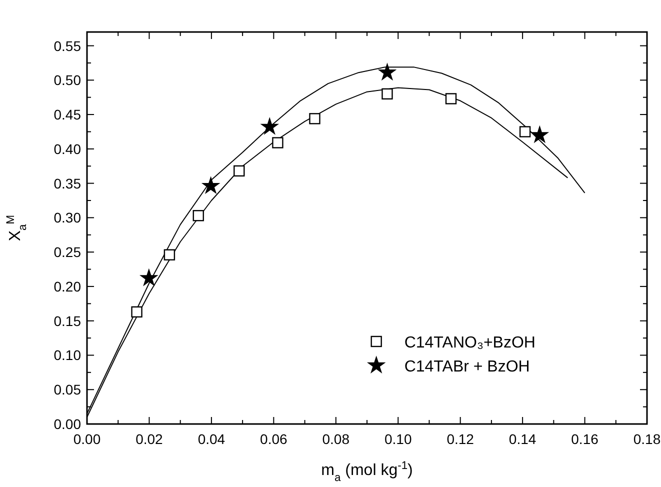 The height and width of the screenshot is (487, 661). Describe the element at coordinates (68, 183) in the screenshot. I see `y-tick-label: 0.35` at that location.